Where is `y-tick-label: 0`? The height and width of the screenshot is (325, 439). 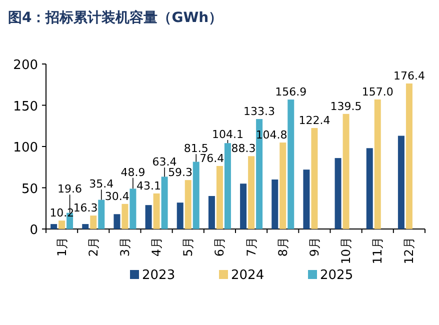 y-tick-label: 0 is located at coordinates (34, 230).